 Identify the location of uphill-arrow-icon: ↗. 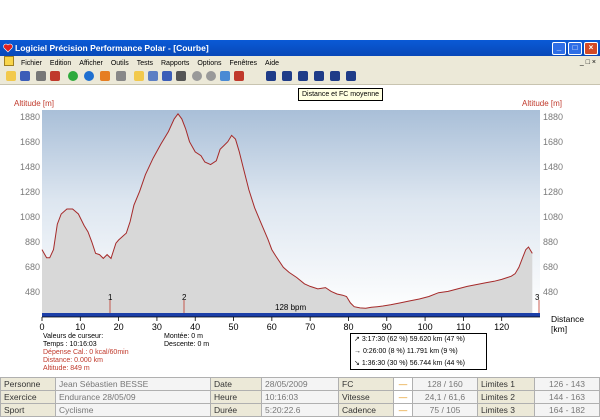
(357, 339).